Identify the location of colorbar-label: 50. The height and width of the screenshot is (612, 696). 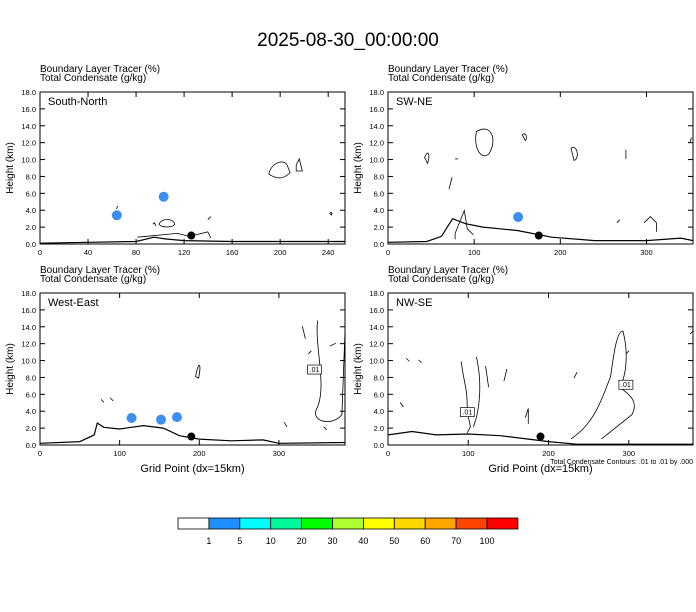
(394, 541).